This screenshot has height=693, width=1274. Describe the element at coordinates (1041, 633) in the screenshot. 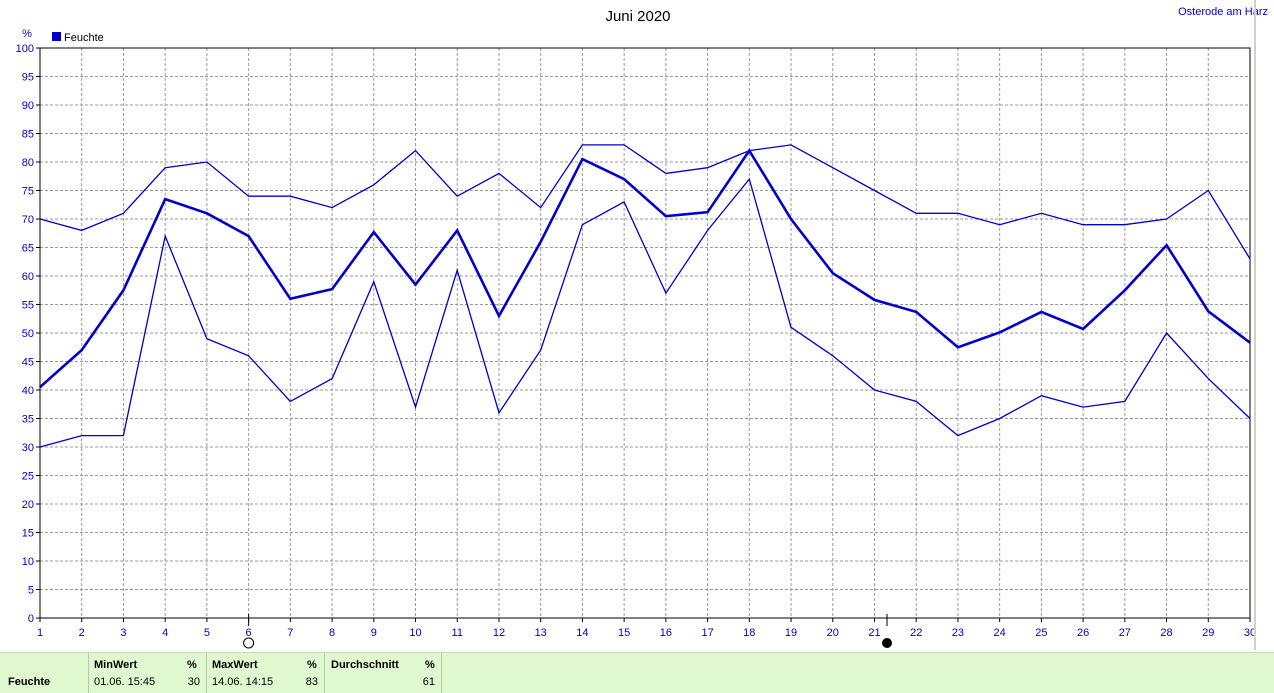

I see `x-tick-label: 25` at that location.